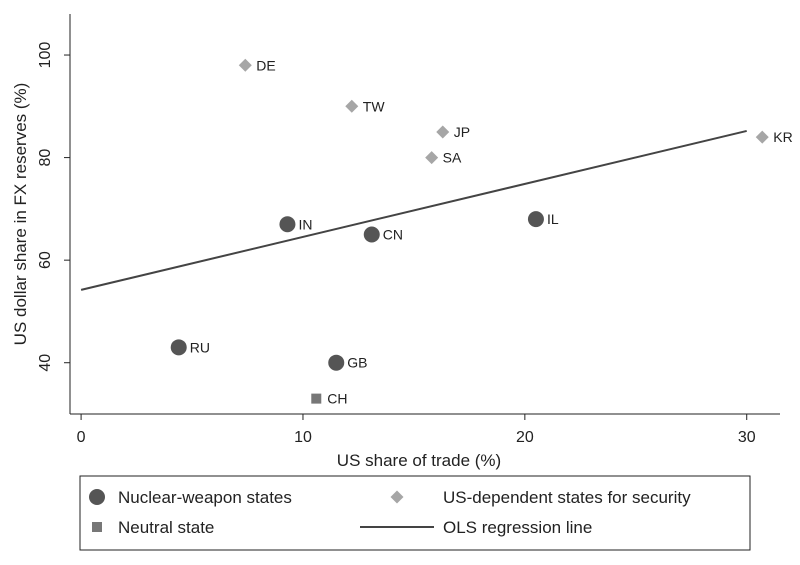  Describe the element at coordinates (200, 347) in the screenshot. I see `point-label-ru: RU` at that location.